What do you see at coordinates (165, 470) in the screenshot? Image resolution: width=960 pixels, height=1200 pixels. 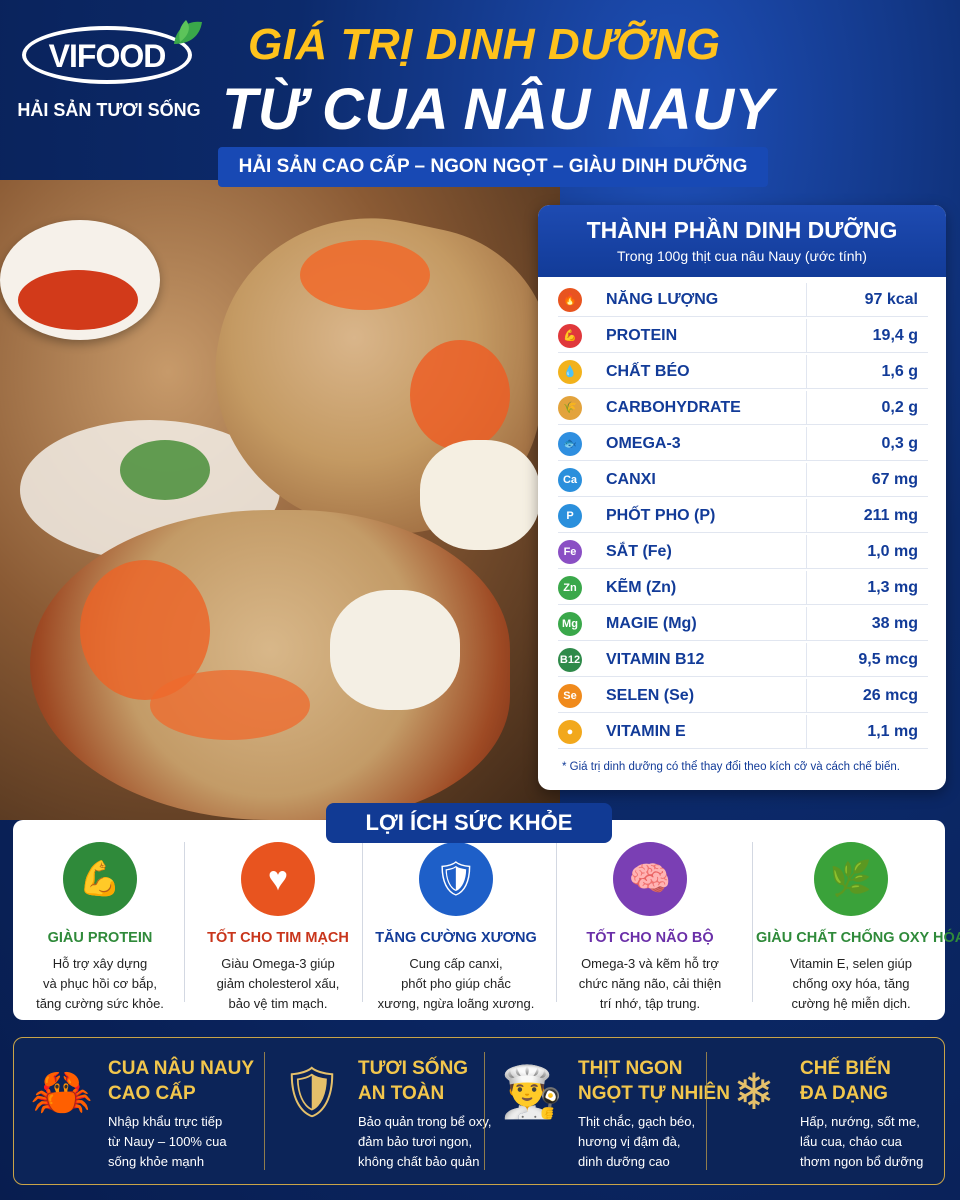 I see `herbs` at bounding box center [165, 470].